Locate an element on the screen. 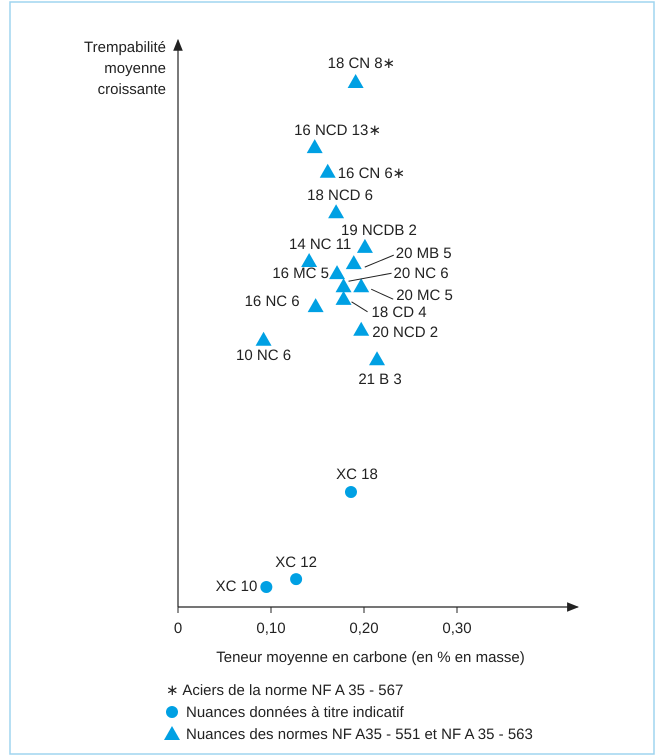  legend-label: Nuances des normes NF A35 - 551 et NF A 35 - 563 is located at coordinates (359, 734).